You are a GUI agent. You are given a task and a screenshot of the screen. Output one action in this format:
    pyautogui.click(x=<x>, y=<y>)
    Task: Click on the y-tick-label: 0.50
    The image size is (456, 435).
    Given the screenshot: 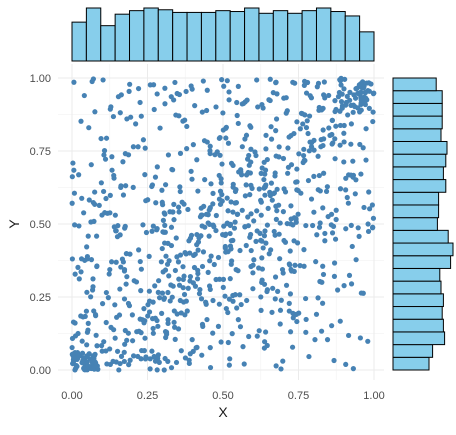 What is the action you would take?
    pyautogui.click(x=40, y=225)
    